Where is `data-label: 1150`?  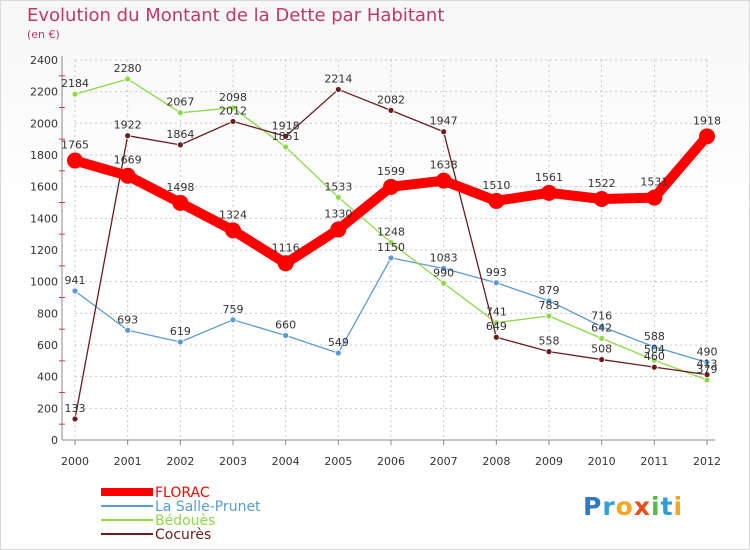
data-label: 1150 is located at coordinates (391, 247).